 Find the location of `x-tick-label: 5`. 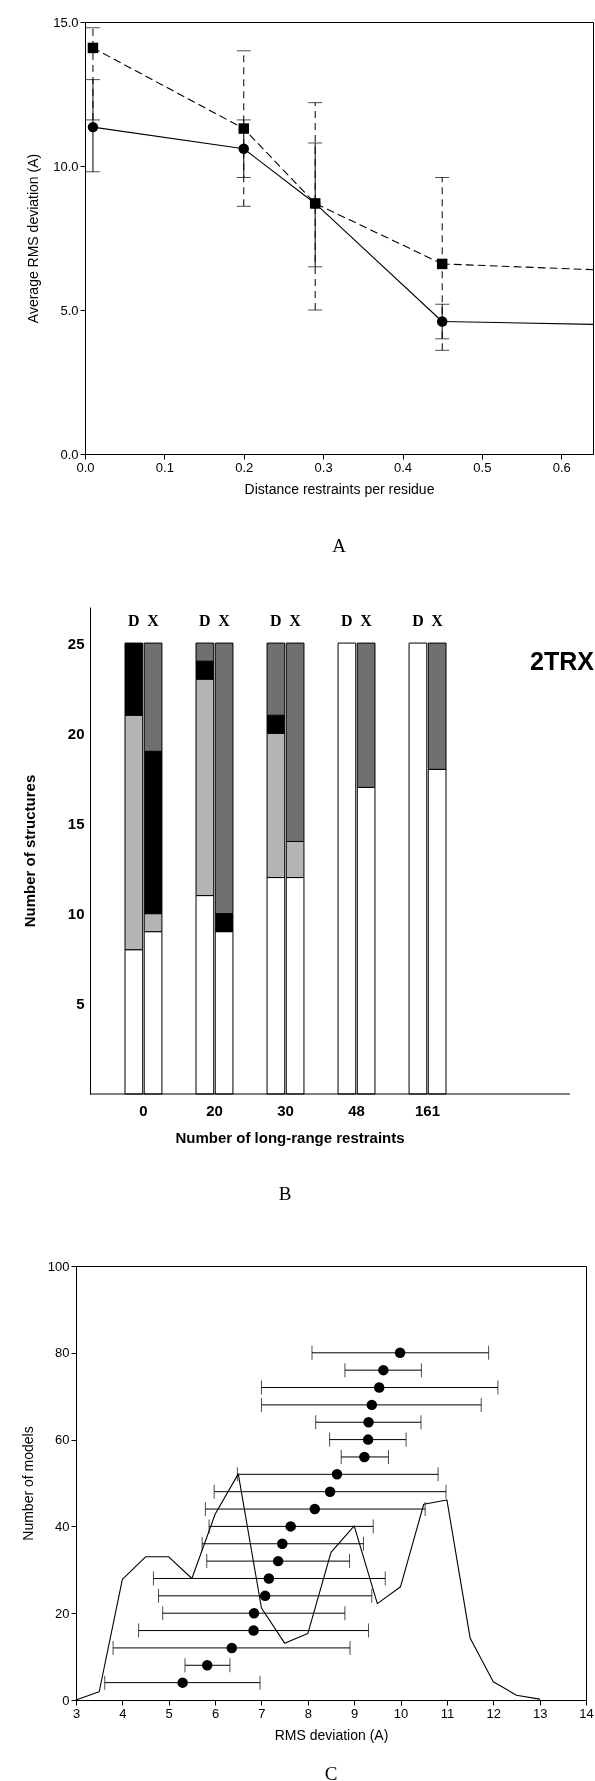

x-tick-label: 5 is located at coordinates (169, 1713).